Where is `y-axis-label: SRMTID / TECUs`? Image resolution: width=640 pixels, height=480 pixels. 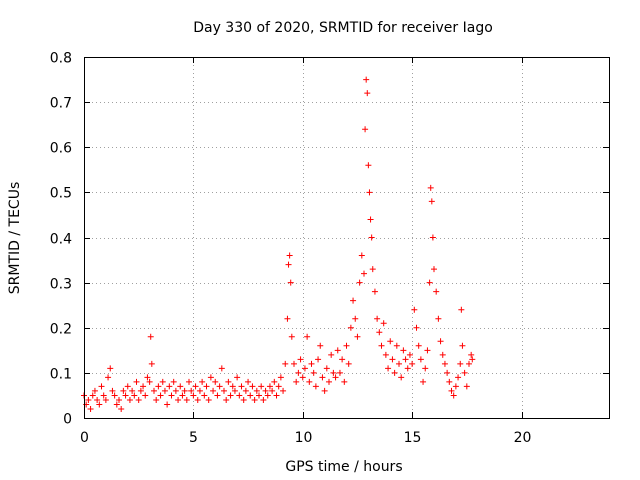 y-axis-label: SRMTID / TECUs is located at coordinates (15, 238).